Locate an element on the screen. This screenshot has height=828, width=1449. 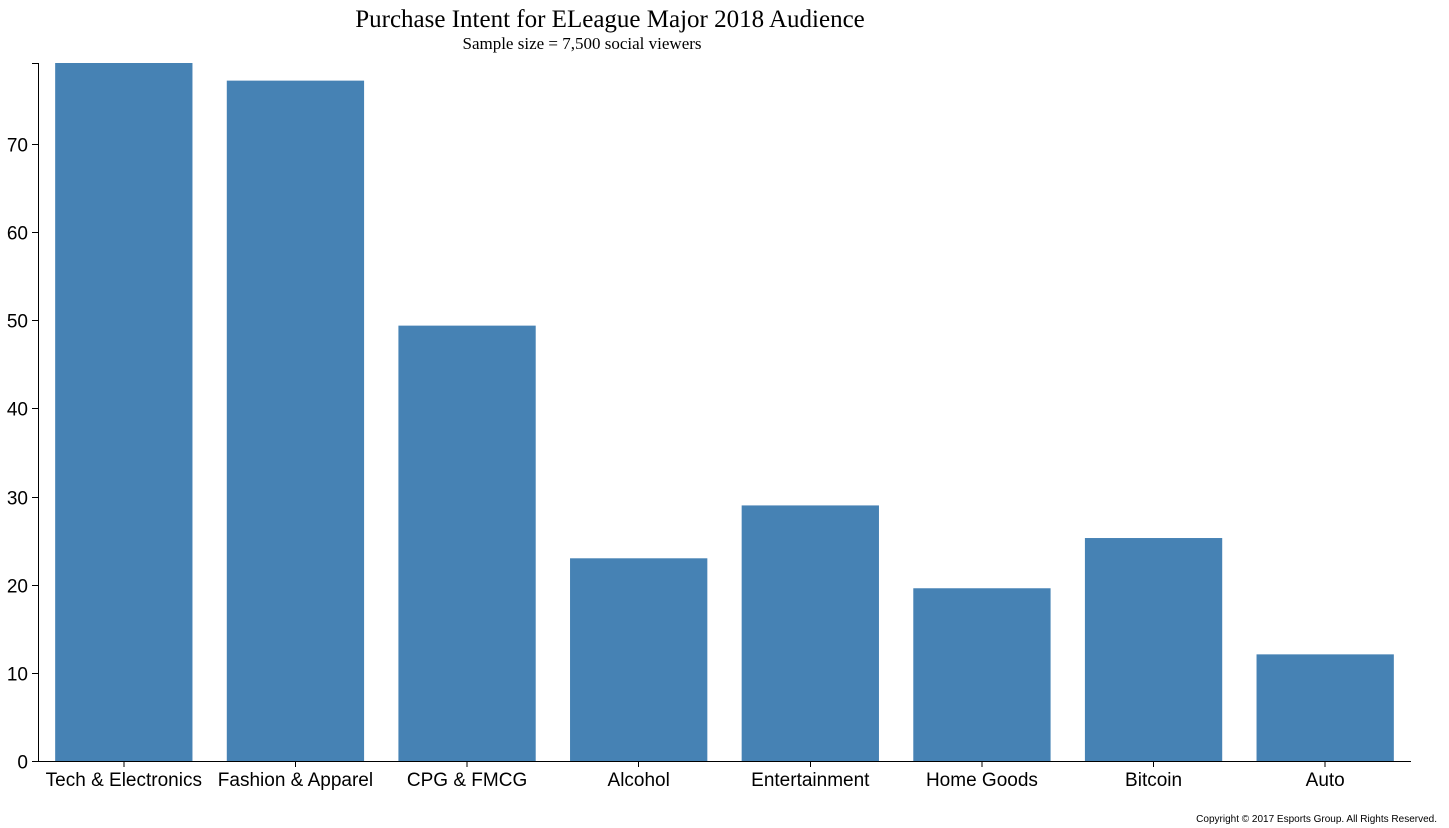
x-tick-label: Bitcoin is located at coordinates (1153, 780).